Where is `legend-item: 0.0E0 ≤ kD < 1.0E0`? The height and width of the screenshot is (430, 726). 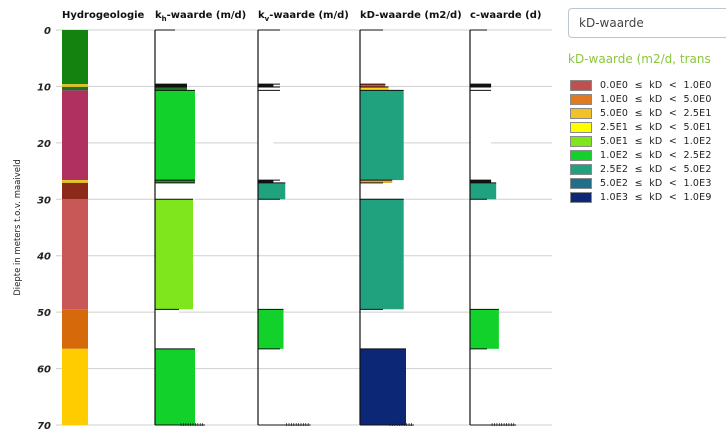 legend-item: 0.0E0 ≤ kD < 1.0E0 is located at coordinates (645, 85).